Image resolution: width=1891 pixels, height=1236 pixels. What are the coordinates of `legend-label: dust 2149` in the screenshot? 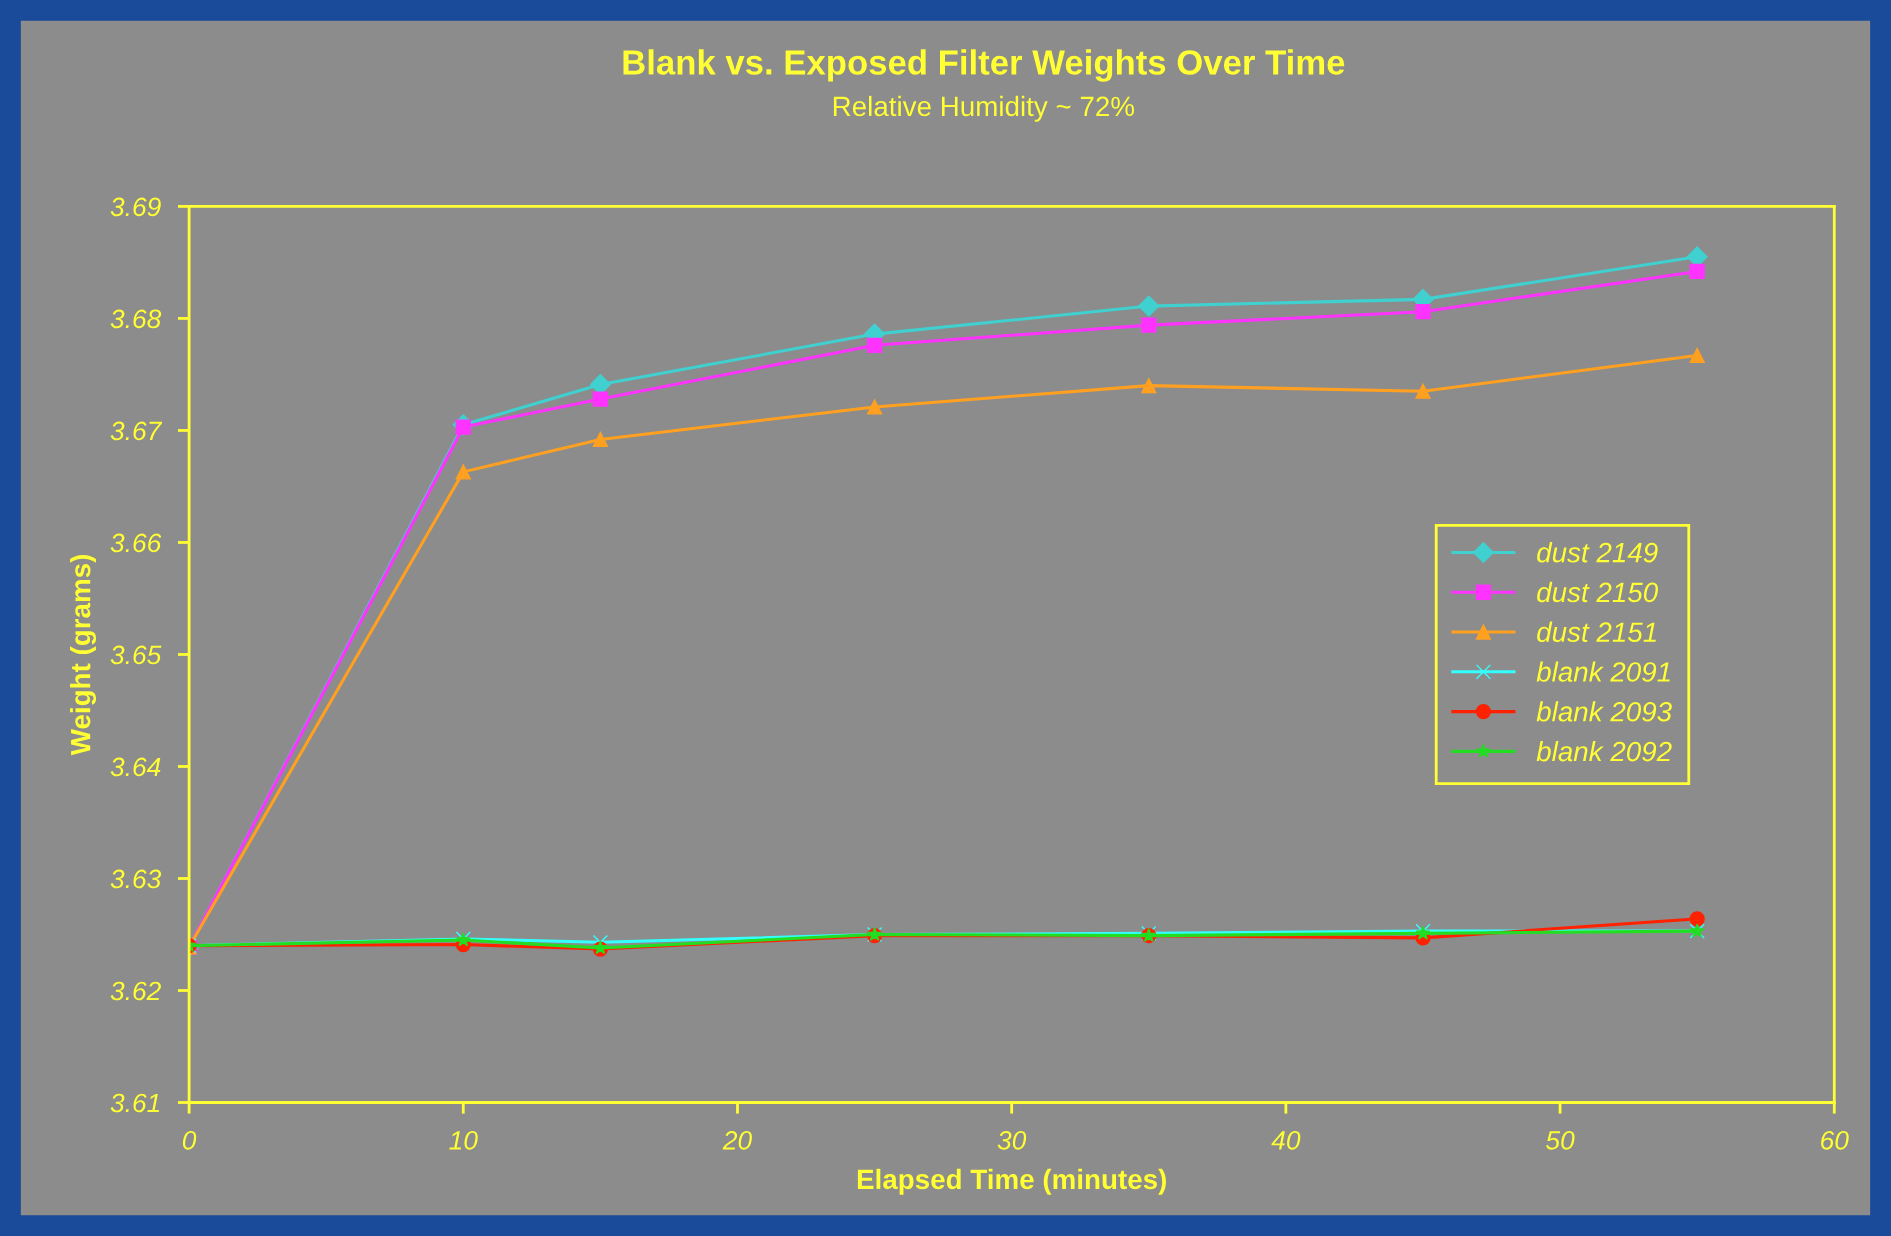 It's located at (1597, 552).